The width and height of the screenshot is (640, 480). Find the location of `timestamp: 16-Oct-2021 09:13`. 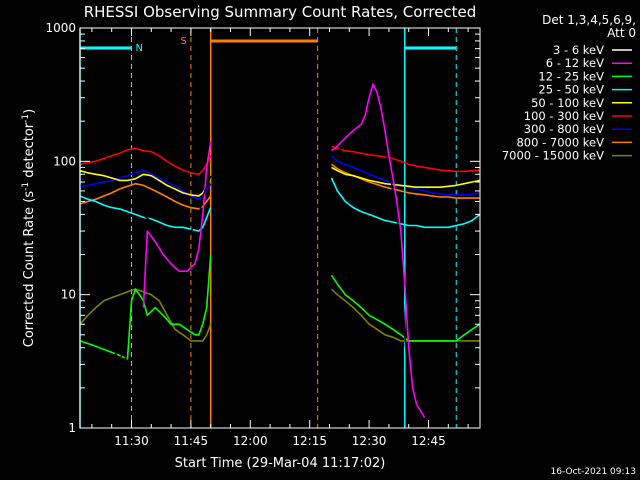

timestamp: 16-Oct-2021 09:13 is located at coordinates (593, 472).